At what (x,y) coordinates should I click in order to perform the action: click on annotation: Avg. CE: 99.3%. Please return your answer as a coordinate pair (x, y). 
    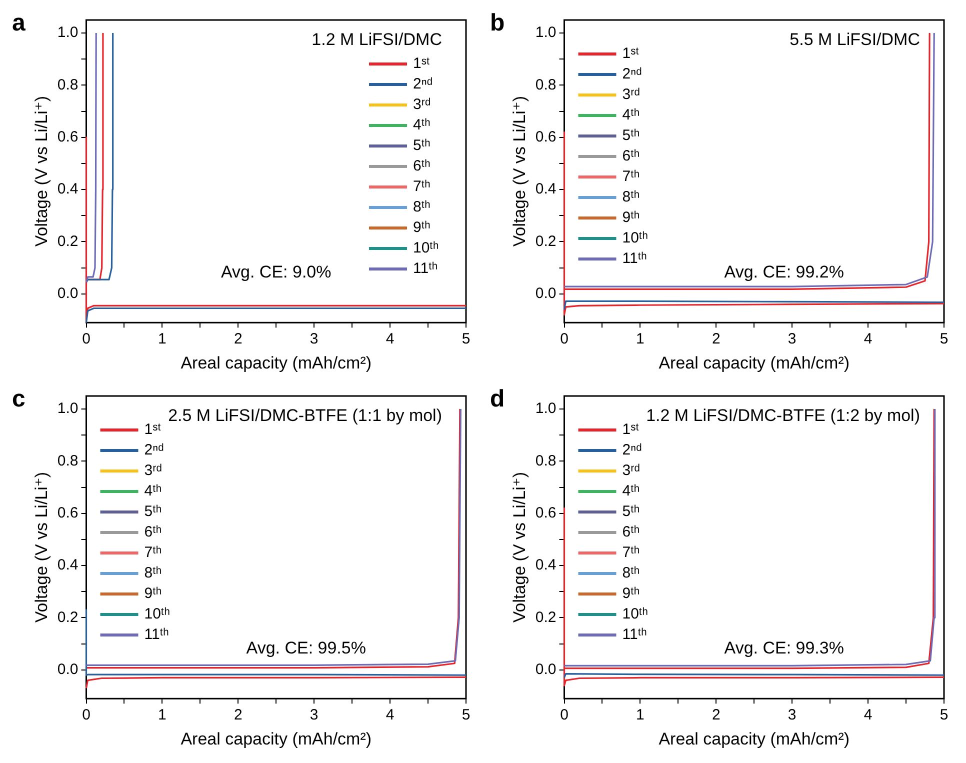
    Looking at the image, I should click on (784, 648).